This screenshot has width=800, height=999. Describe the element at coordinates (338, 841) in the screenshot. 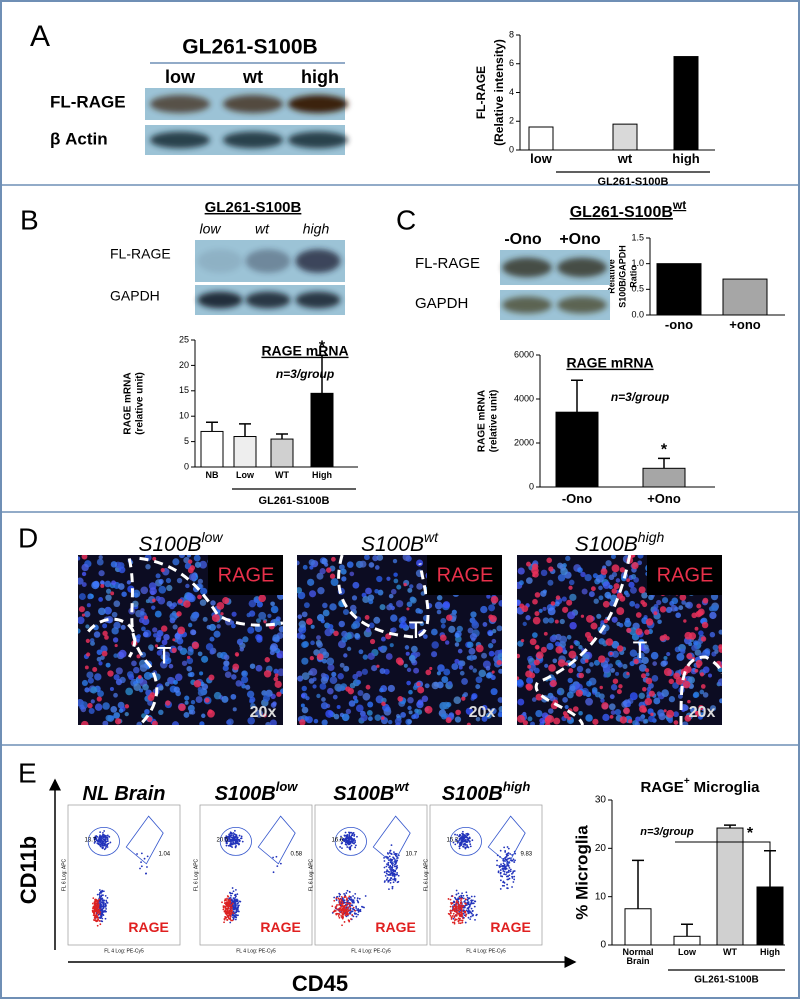

I see `gate-value: 16.6` at that location.